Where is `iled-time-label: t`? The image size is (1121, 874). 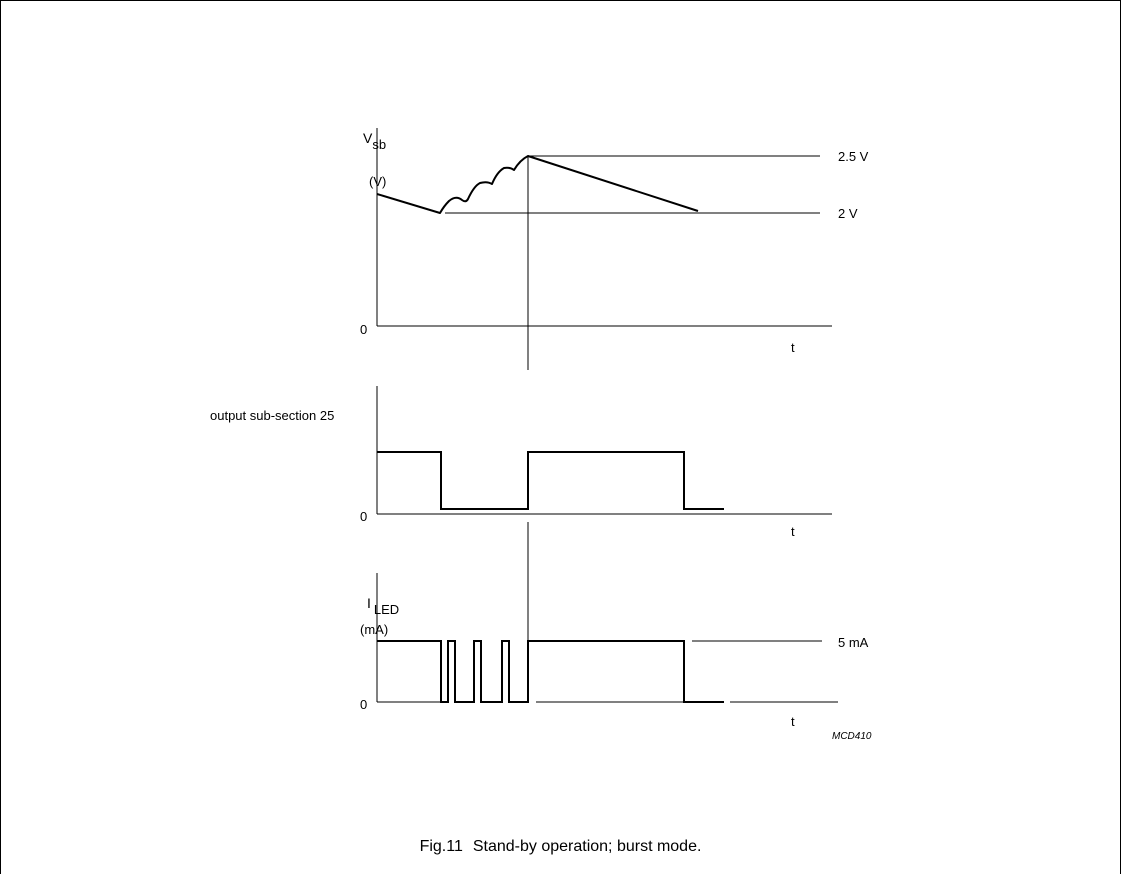 iled-time-label: t is located at coordinates (793, 721).